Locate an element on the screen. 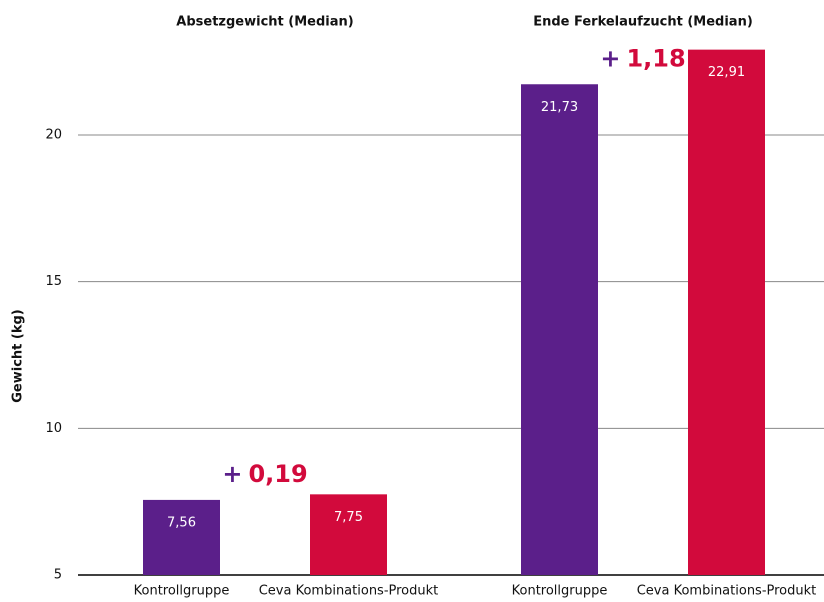  y-tick-label: 5 is located at coordinates (58, 575).